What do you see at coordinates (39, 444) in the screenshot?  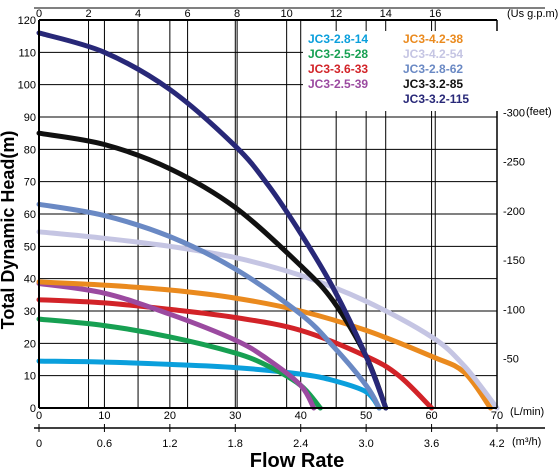 I see `bottom-tick-label: 0` at bounding box center [39, 444].